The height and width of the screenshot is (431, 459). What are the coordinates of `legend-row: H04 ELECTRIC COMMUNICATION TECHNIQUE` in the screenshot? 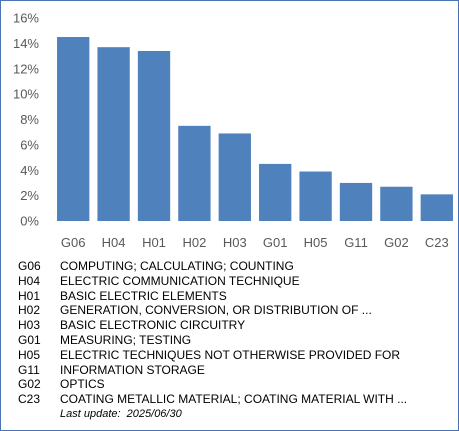 It's located at (233, 281).